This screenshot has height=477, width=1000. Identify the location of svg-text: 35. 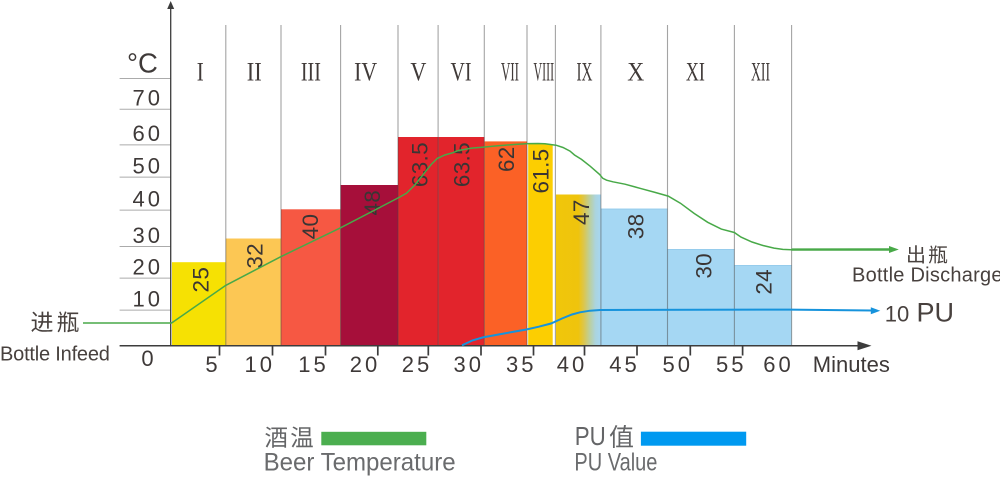
(521, 364).